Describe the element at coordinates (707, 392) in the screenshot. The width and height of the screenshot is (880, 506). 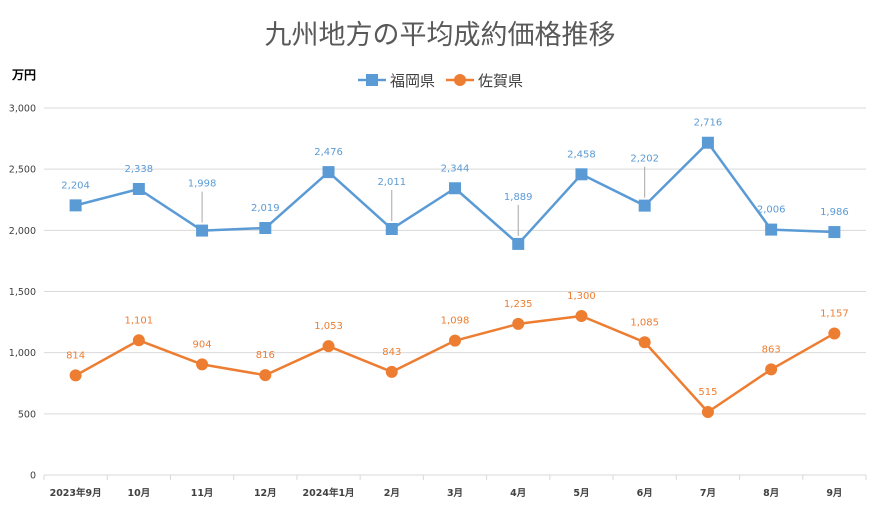
I see `data-label-saga: 515` at that location.